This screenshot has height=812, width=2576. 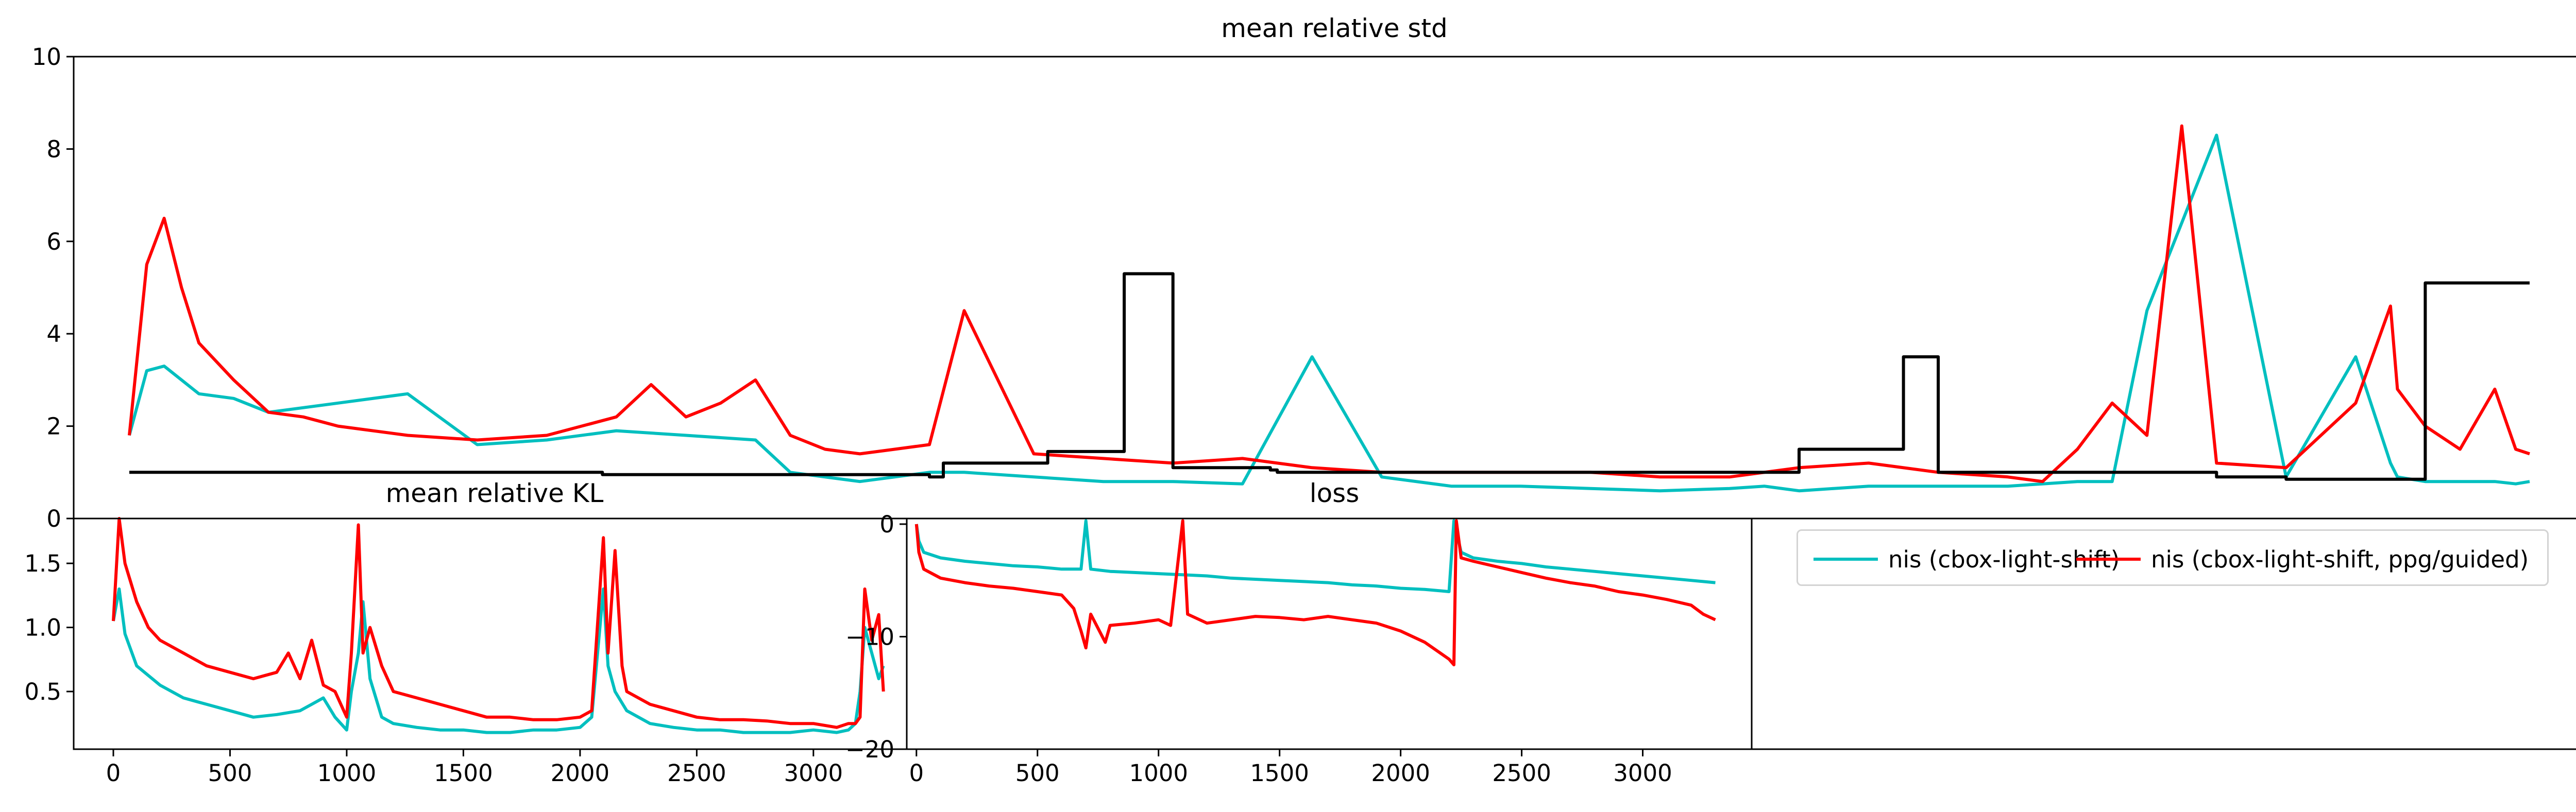 I want to click on std-ytick-label-0: 0, so click(x=53, y=518).